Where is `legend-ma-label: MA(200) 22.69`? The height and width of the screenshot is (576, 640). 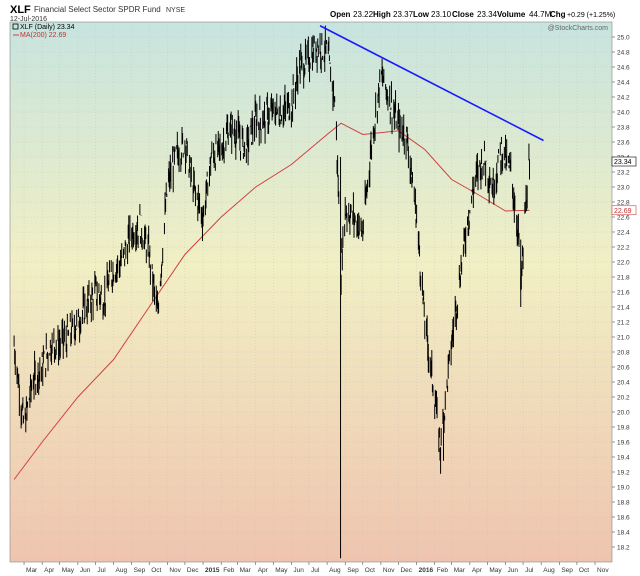 legend-ma-label: MA(200) 22.69 is located at coordinates (43, 35).